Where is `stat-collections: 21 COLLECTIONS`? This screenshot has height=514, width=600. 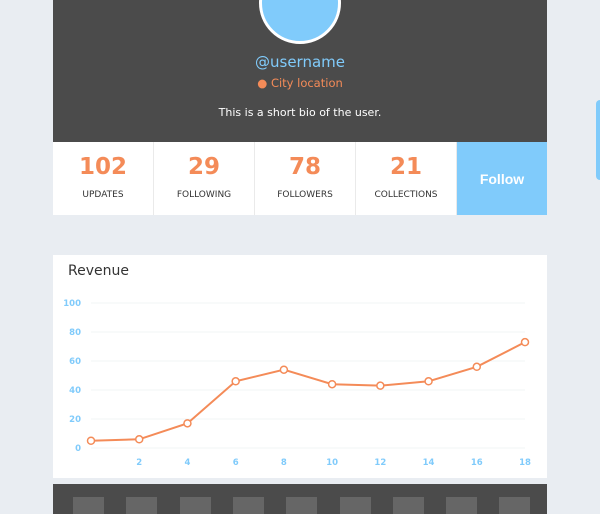
stat-collections: 21 COLLECTIONS is located at coordinates (406, 178).